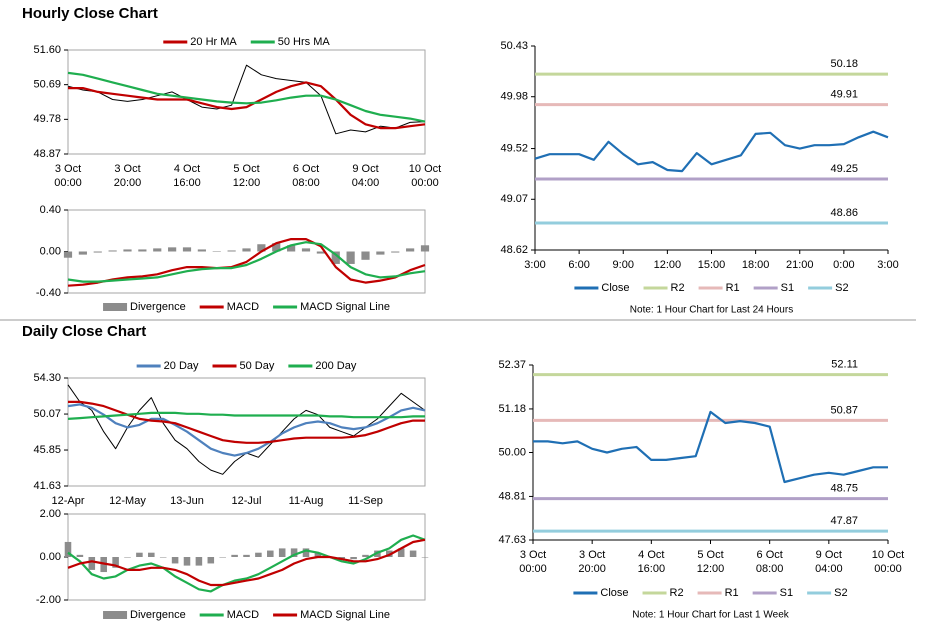  Describe the element at coordinates (304, 42) in the screenshot. I see `legend-label: 50 Hrs MA` at that location.